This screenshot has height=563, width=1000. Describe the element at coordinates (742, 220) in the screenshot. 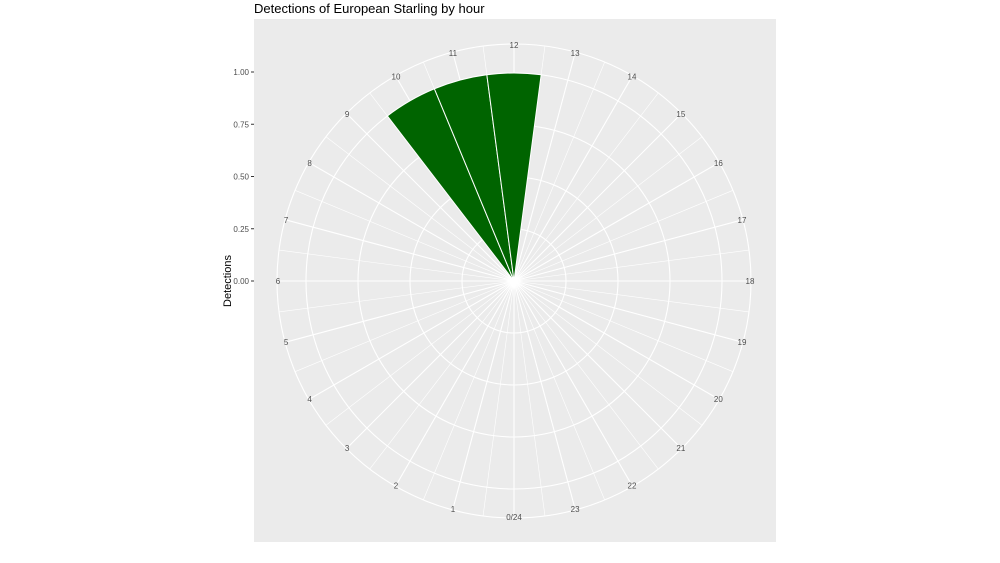

I see `hour-label: 17` at that location.